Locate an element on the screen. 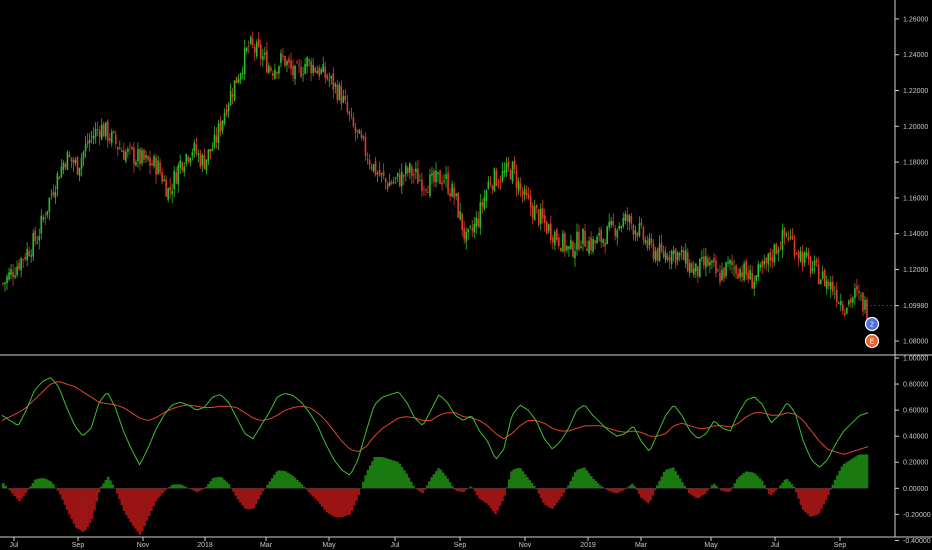 This screenshot has width=932, height=550. oscillator-tick-label: -0.20000 is located at coordinates (917, 515).